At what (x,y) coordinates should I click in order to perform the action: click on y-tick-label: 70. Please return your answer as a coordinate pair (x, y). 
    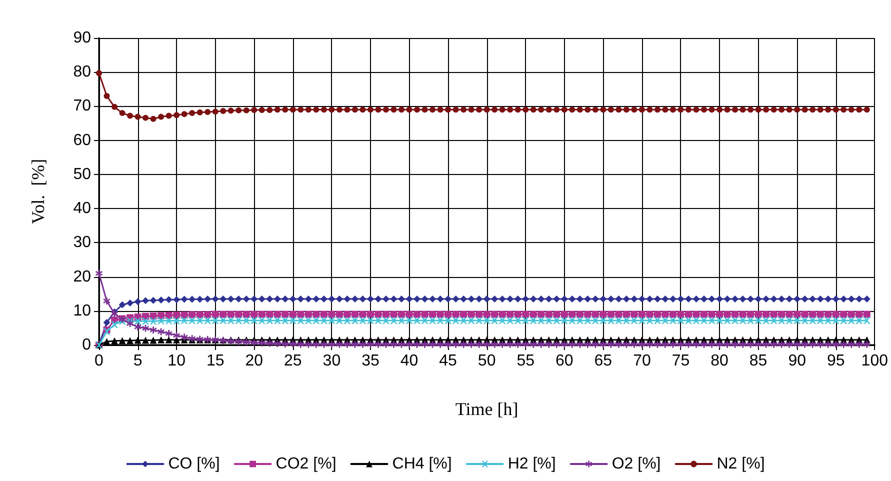
    Looking at the image, I should click on (82, 106).